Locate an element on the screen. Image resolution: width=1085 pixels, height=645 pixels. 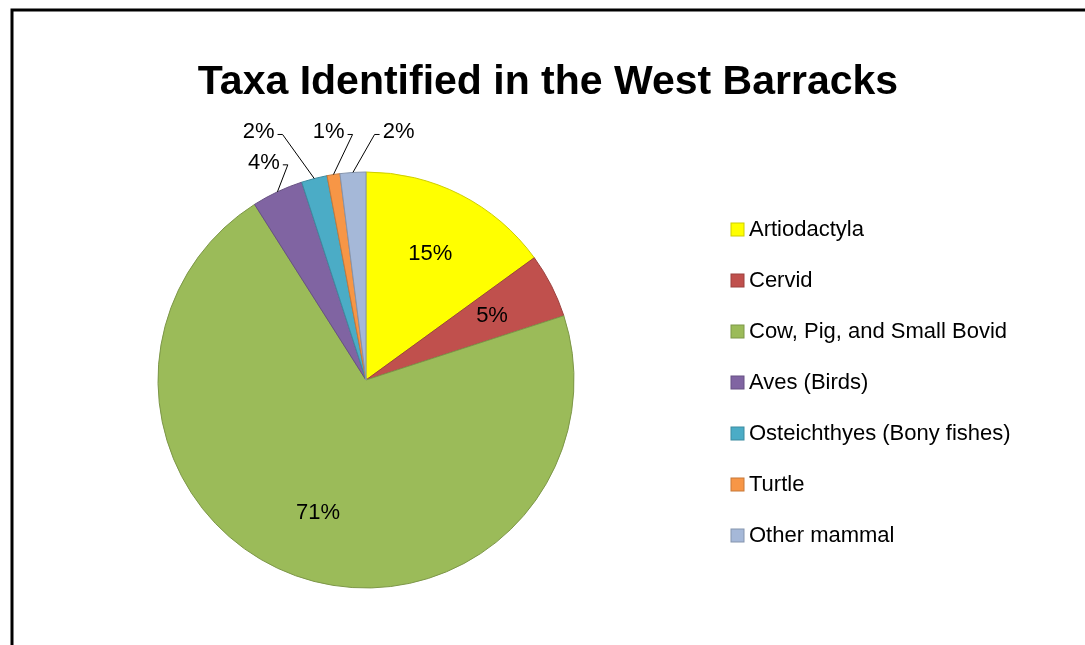
data-label: 15% is located at coordinates (430, 252).